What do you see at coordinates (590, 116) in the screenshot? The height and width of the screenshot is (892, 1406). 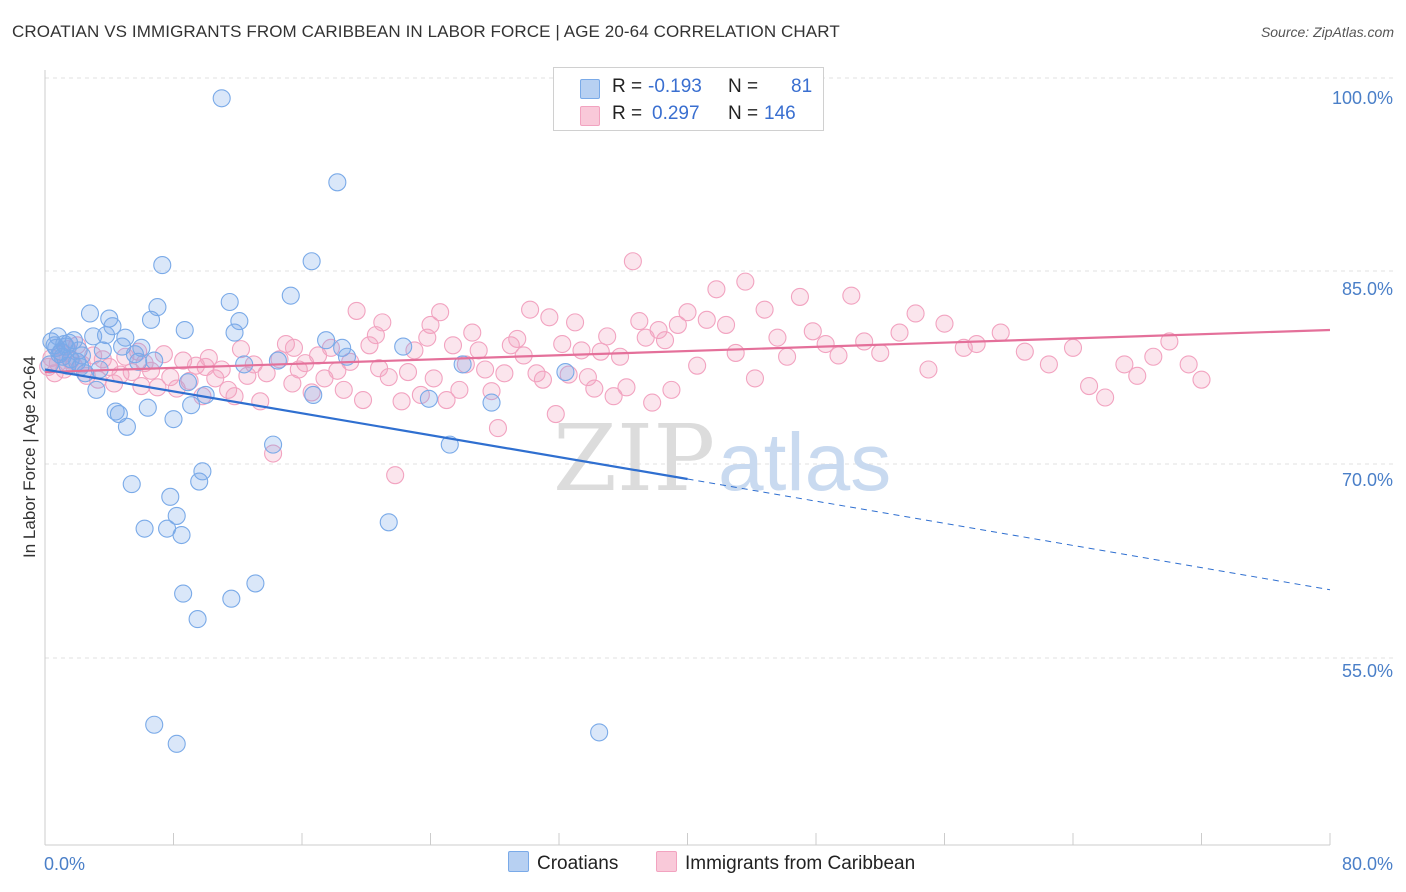 I see `caribbean-swatch` at bounding box center [590, 116].